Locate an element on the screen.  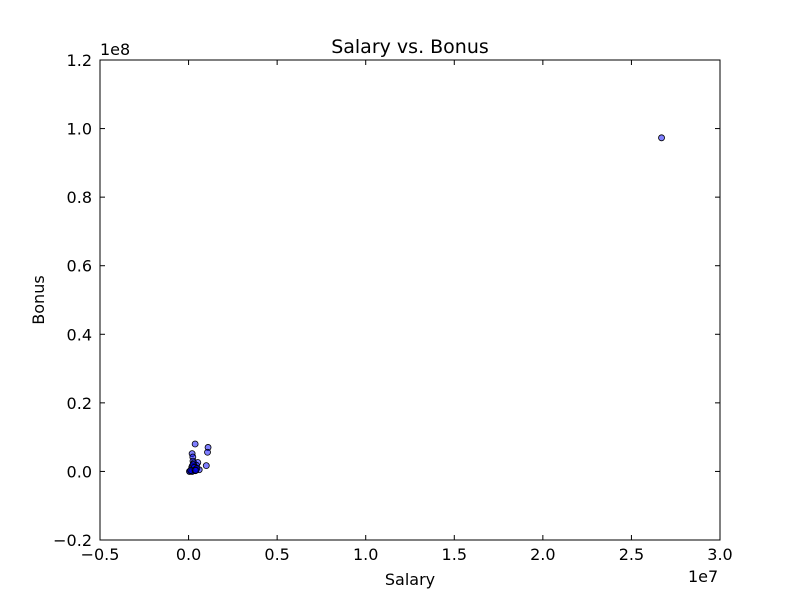
x-axis-tick-label: 2.5 is located at coordinates (631, 554).